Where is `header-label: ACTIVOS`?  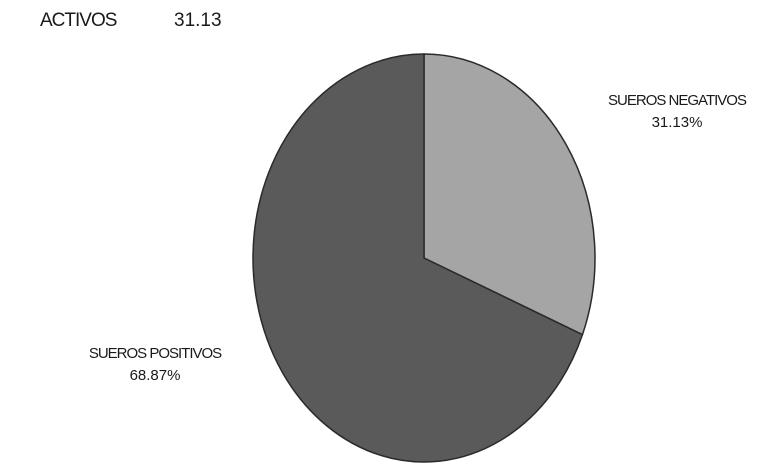
header-label: ACTIVOS is located at coordinates (78, 20).